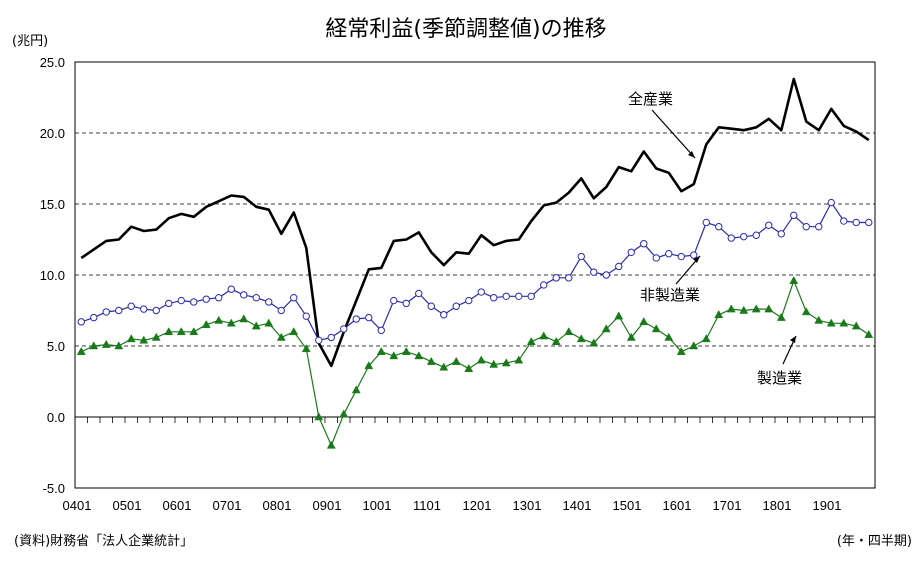  I want to click on x-tick-label: 1101, so click(427, 505).